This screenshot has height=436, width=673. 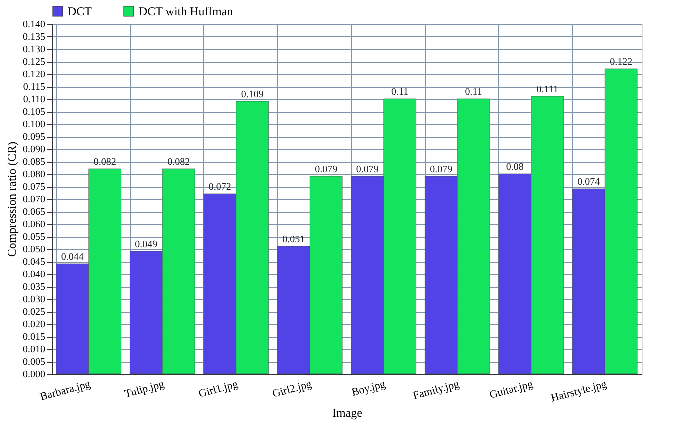 I want to click on x-tick-label: Tulip.jpg, so click(x=145, y=389).